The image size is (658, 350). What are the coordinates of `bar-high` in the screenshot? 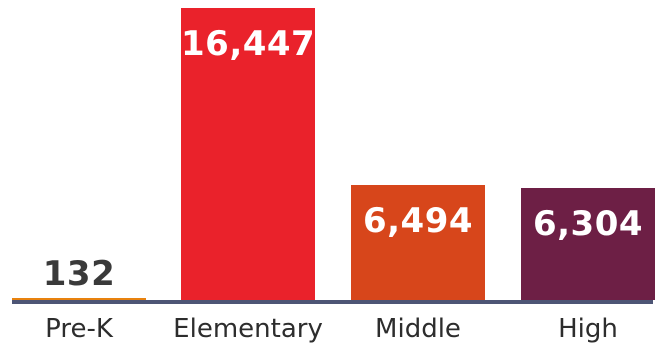 It's located at (588, 244).